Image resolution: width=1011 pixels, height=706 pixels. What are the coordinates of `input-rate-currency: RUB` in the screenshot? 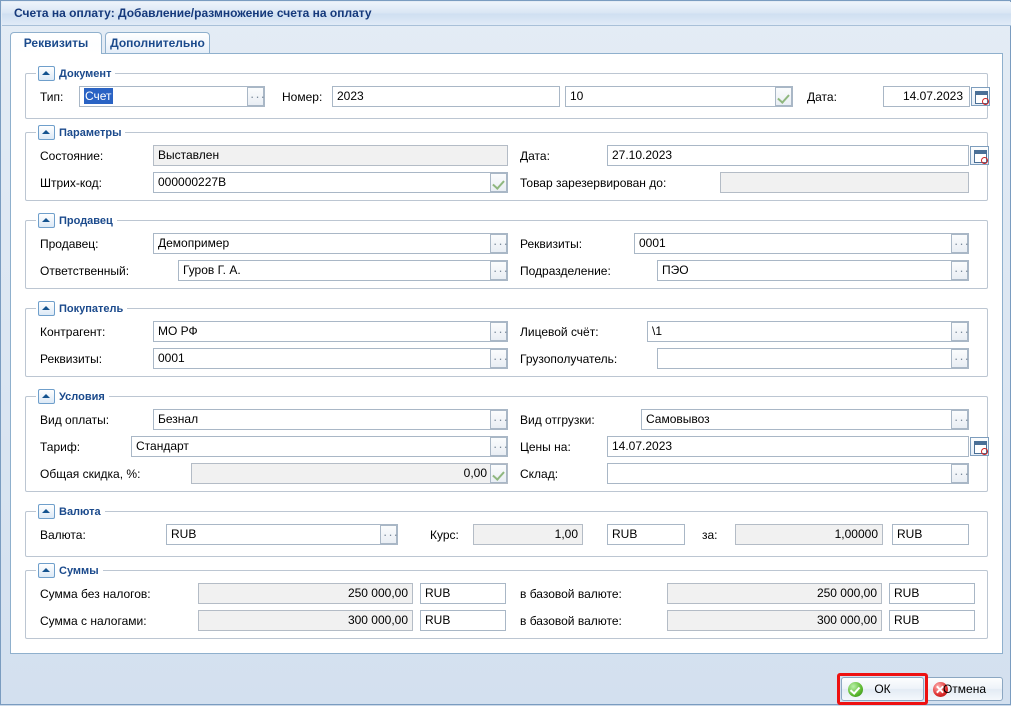 It's located at (646, 534).